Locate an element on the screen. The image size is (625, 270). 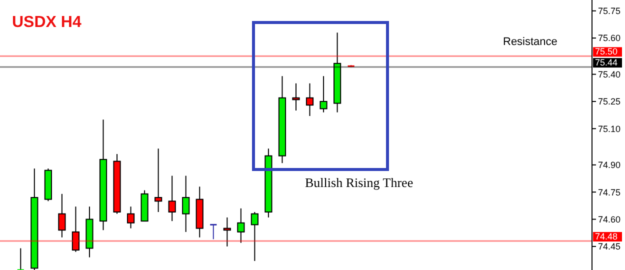
y-tick-label: 74.60 is located at coordinates (609, 219).